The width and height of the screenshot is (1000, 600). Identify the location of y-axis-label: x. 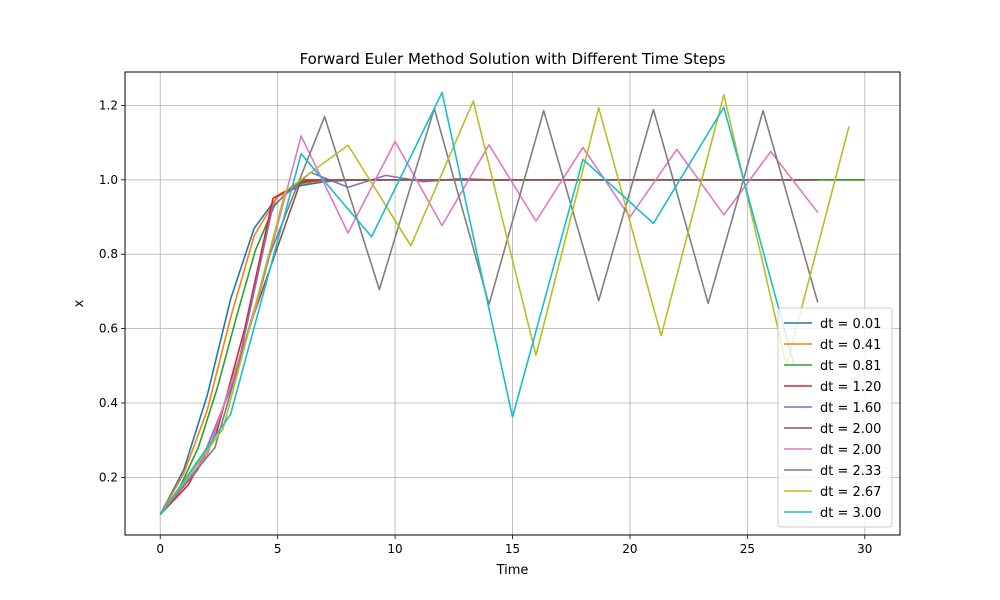
(79, 303).